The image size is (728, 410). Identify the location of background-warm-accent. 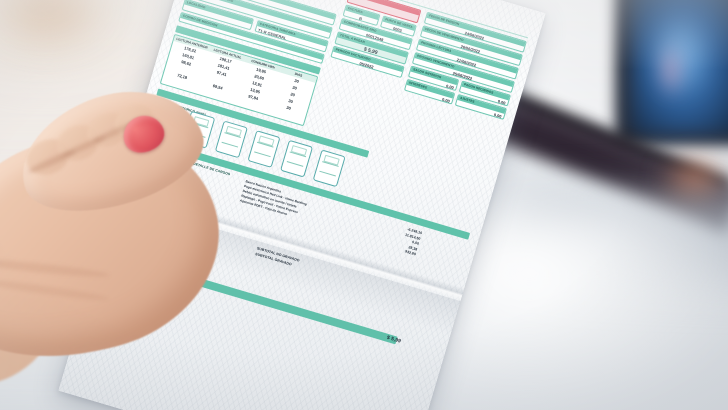
(55, 25).